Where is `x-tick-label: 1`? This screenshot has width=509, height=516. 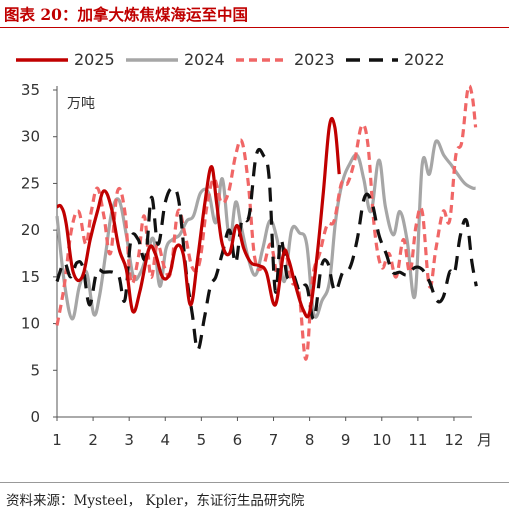 x-tick-label: 1 is located at coordinates (57, 440).